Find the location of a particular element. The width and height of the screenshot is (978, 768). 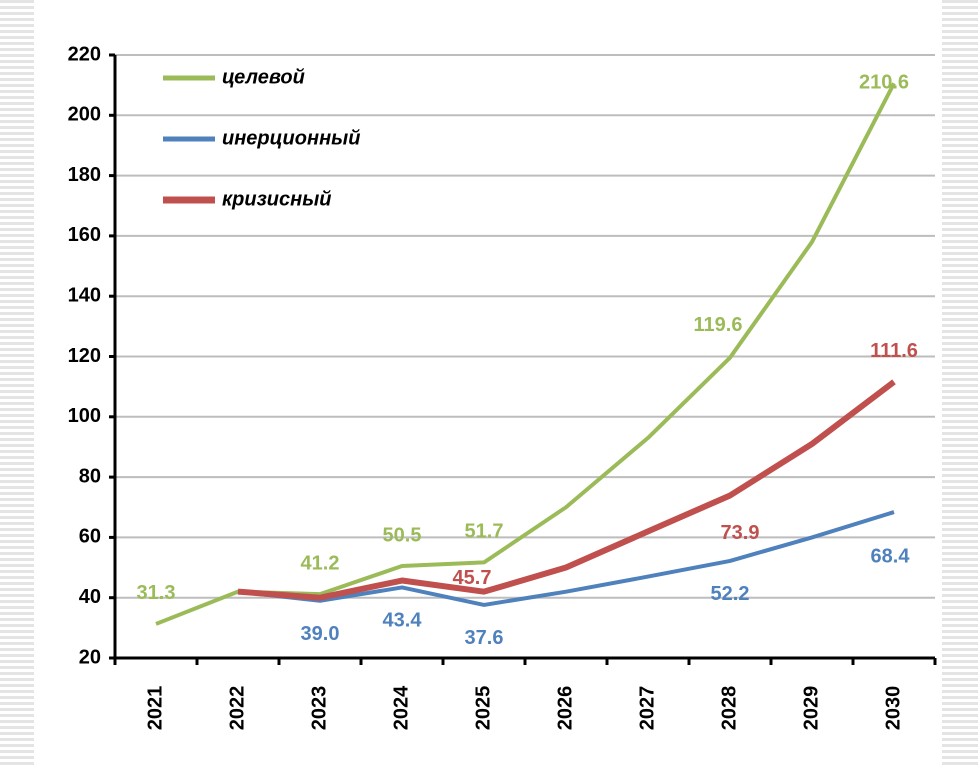

x-tick-label: 2025 is located at coordinates (483, 708).